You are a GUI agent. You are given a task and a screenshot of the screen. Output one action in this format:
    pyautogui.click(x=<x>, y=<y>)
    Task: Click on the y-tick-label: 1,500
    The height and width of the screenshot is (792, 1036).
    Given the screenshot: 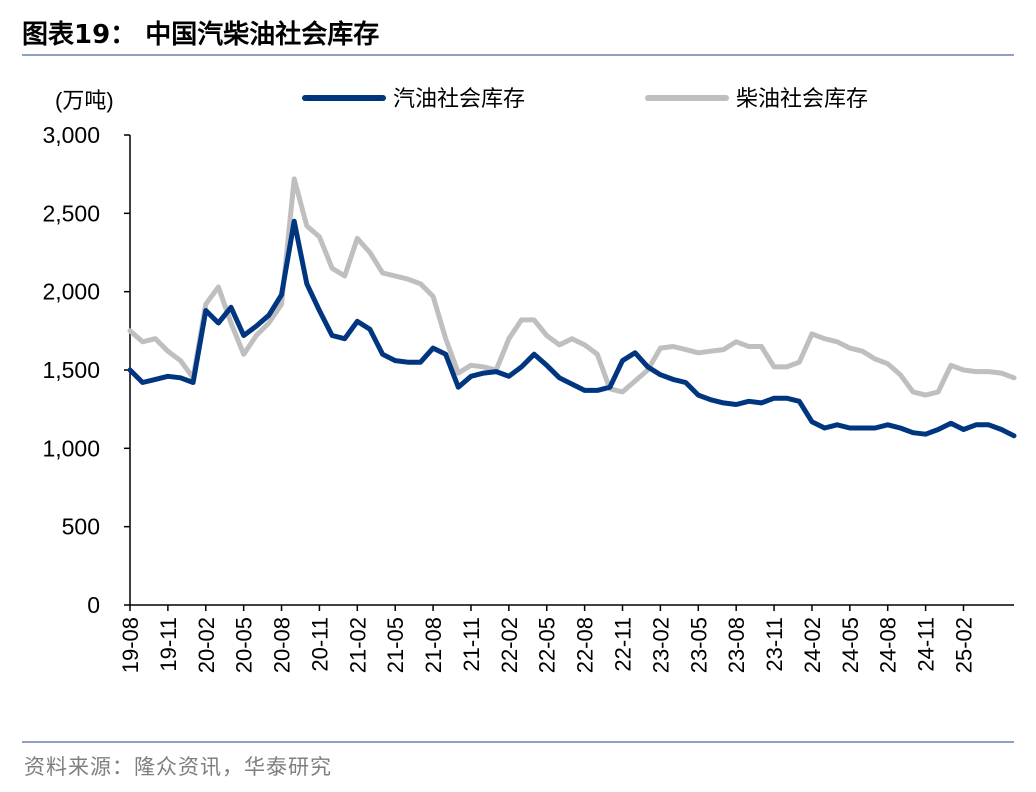 What is the action you would take?
    pyautogui.click(x=71, y=370)
    